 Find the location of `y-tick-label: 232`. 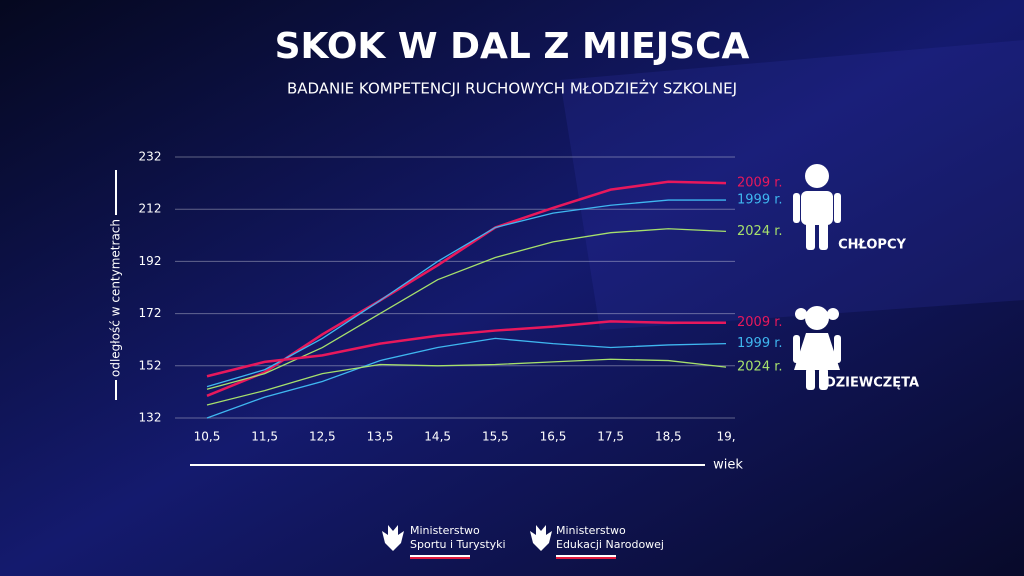

y-tick-label: 232 is located at coordinates (150, 157).